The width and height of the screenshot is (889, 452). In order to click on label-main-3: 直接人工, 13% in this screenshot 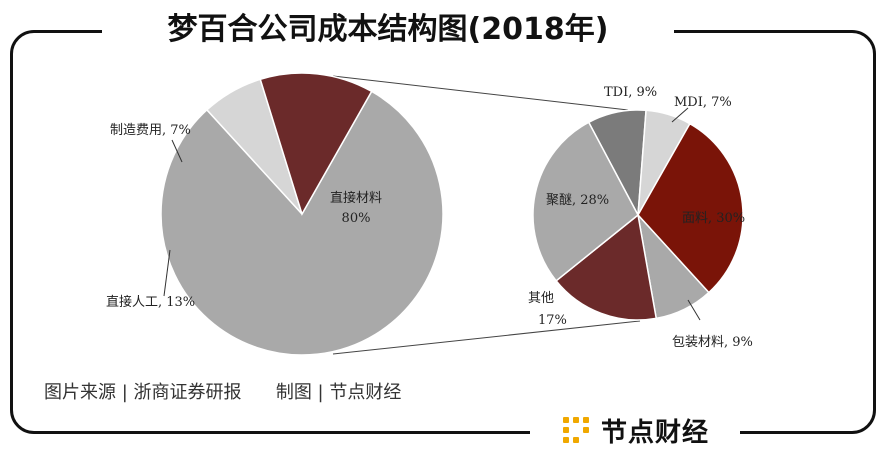, I will do `click(150, 302)`.